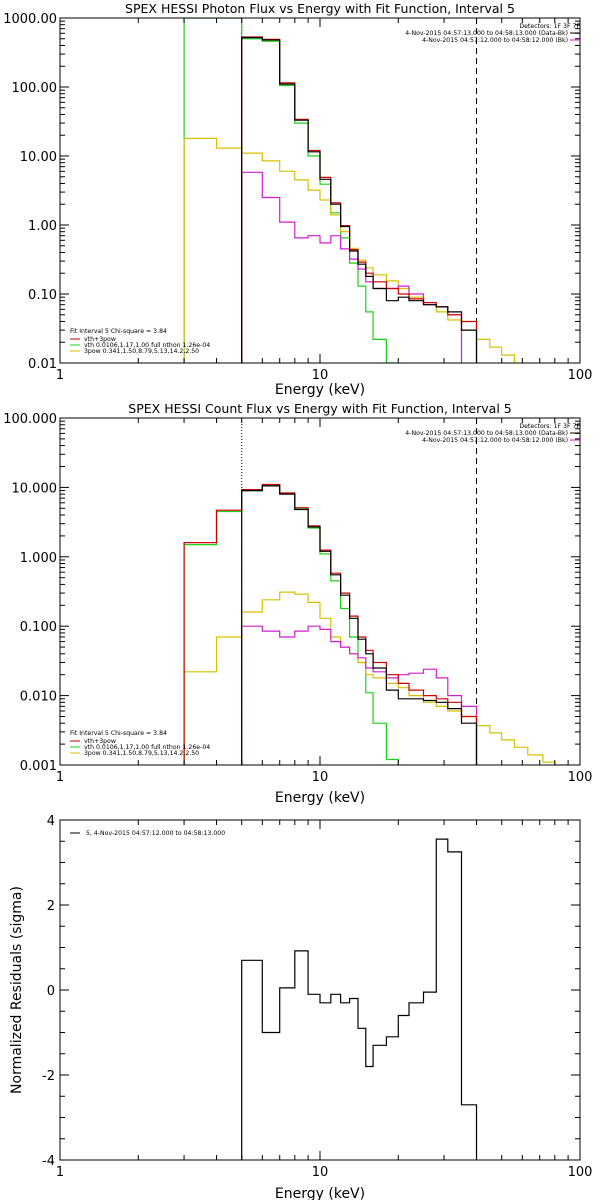 The height and width of the screenshot is (1200, 600). What do you see at coordinates (141, 351) in the screenshot?
I see `photon-legend-3pow: 3pow 0.341,1.50,8.79,5.13,14.2,2.50` at bounding box center [141, 351].